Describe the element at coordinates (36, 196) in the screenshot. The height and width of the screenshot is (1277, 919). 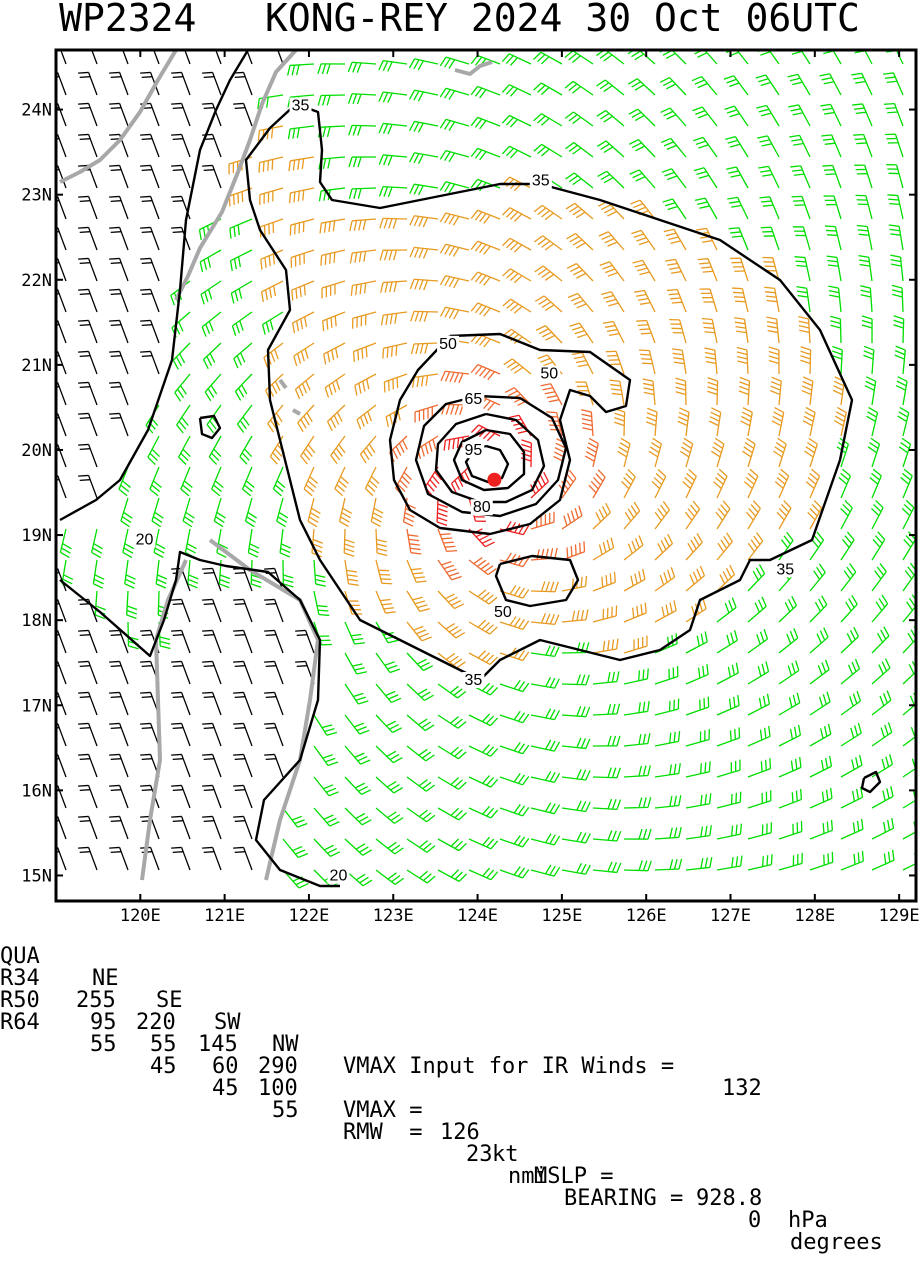
I see `lat-tick-label: 23N` at that location.